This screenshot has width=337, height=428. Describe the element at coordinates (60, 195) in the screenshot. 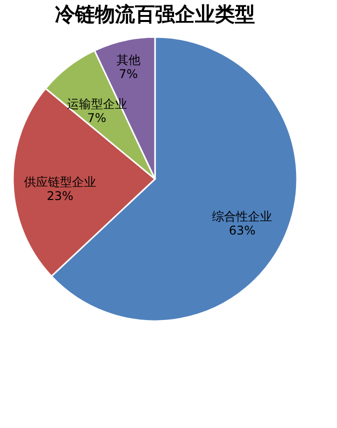

I see `data-label: 23%` at that location.